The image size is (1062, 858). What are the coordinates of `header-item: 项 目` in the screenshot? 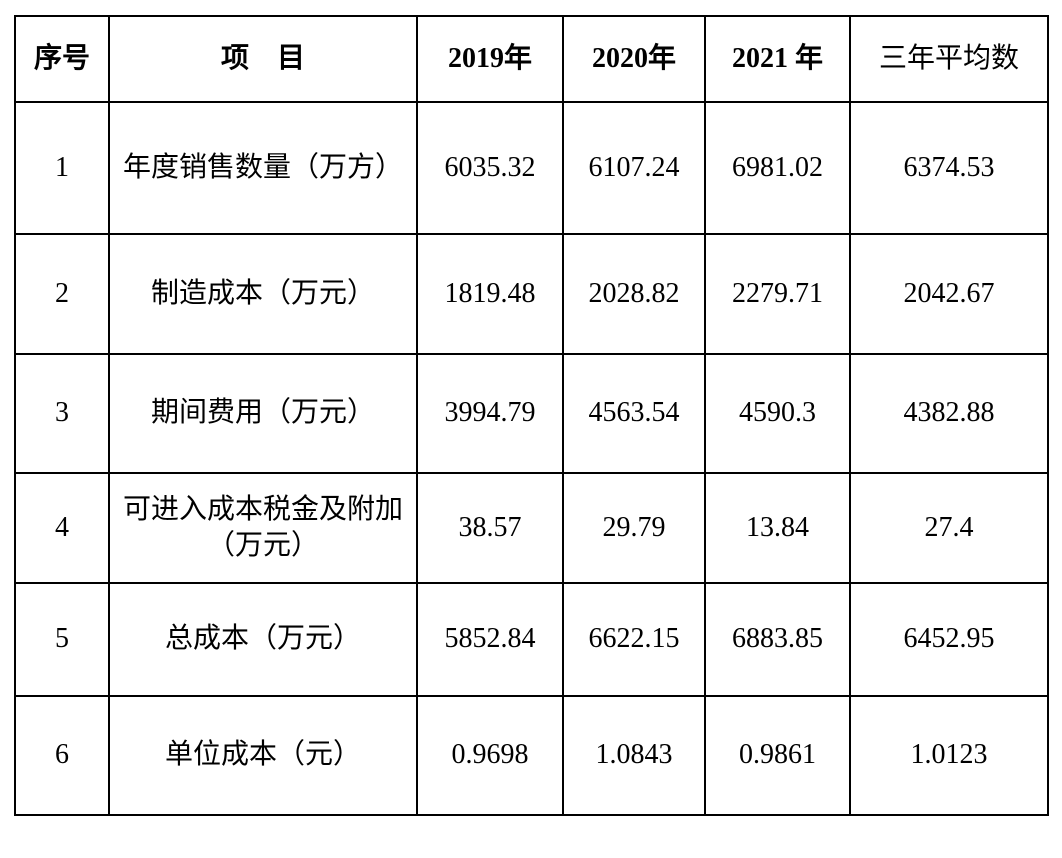 It's located at (263, 59).